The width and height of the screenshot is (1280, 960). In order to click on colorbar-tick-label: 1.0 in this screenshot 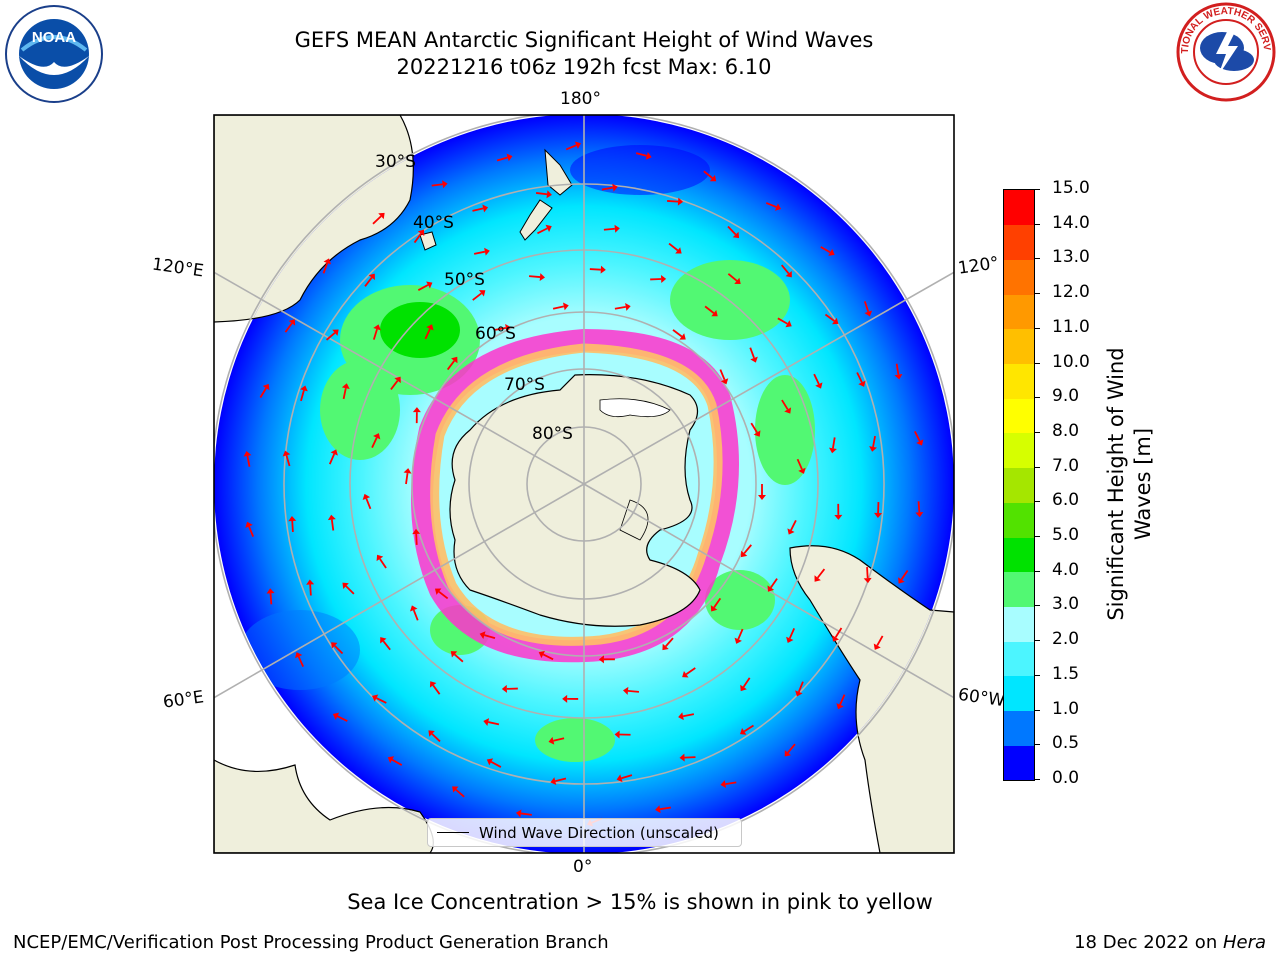, I will do `click(1066, 708)`.